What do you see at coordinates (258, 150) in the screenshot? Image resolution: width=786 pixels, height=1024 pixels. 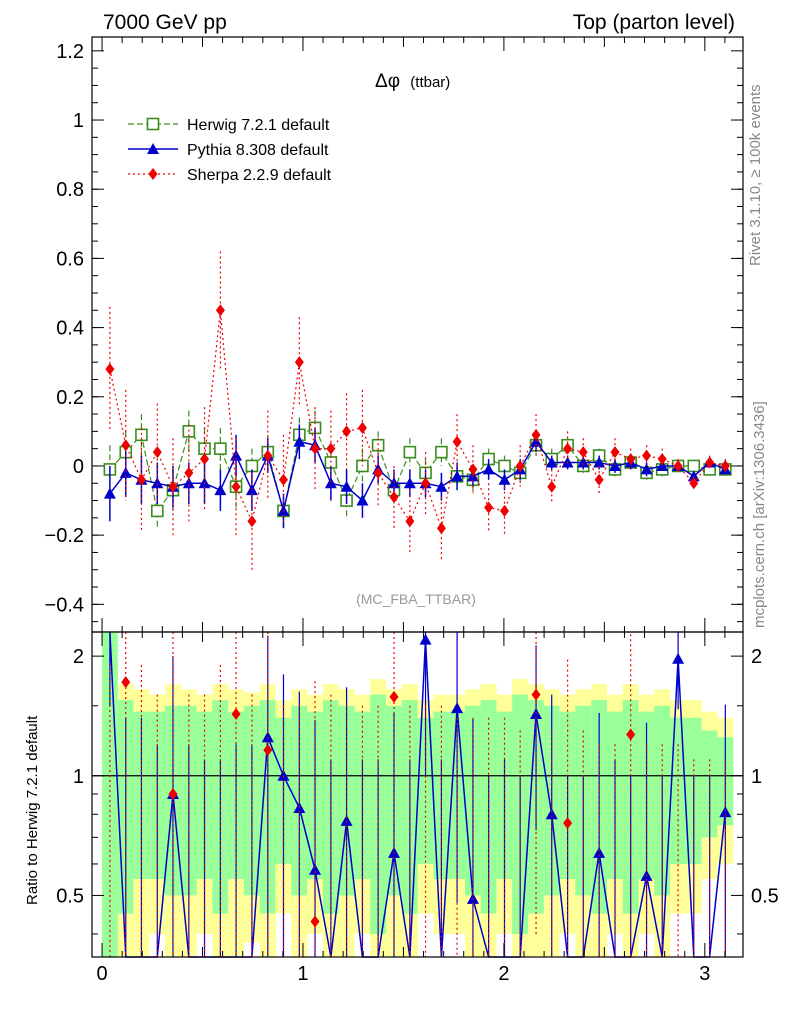 I see `legend-label: Pythia 8.308 default` at bounding box center [258, 150].